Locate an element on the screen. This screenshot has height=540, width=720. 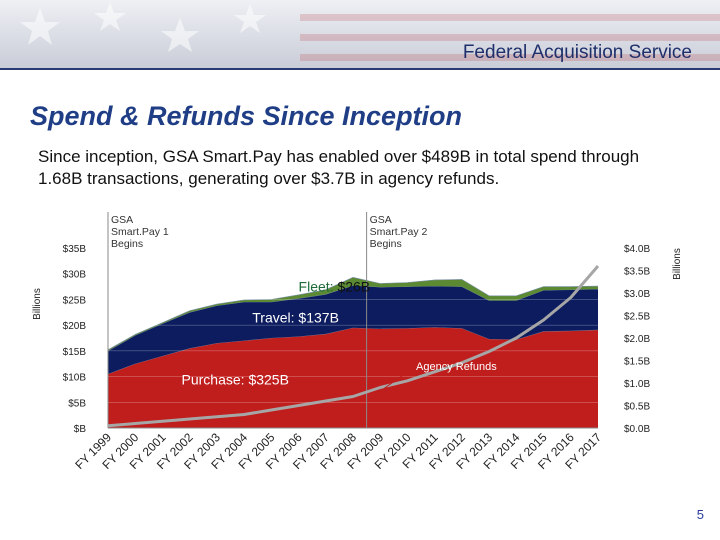
banner-title: Federal Acquisition Service is located at coordinates (577, 52).